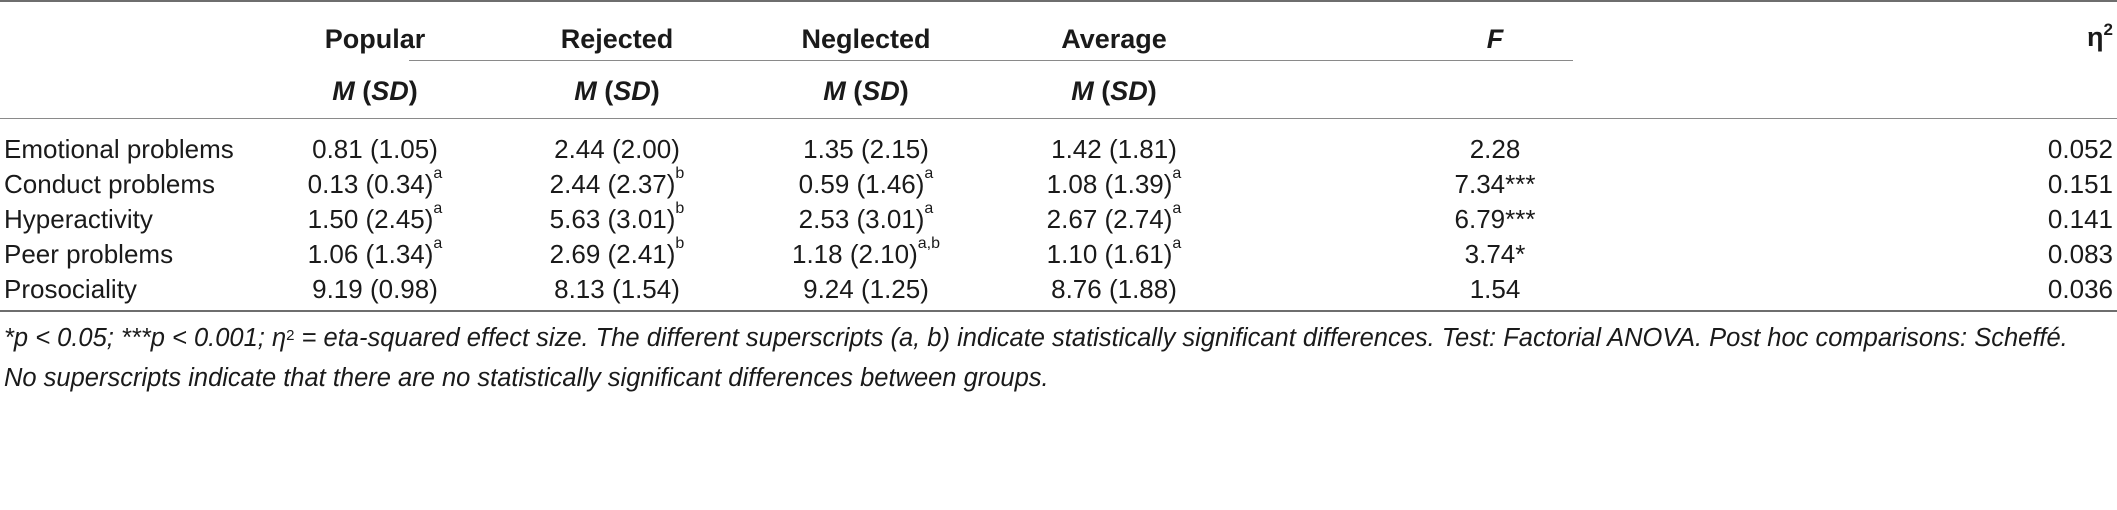  I want to click on subheader-popular: M (SD), so click(375, 91).